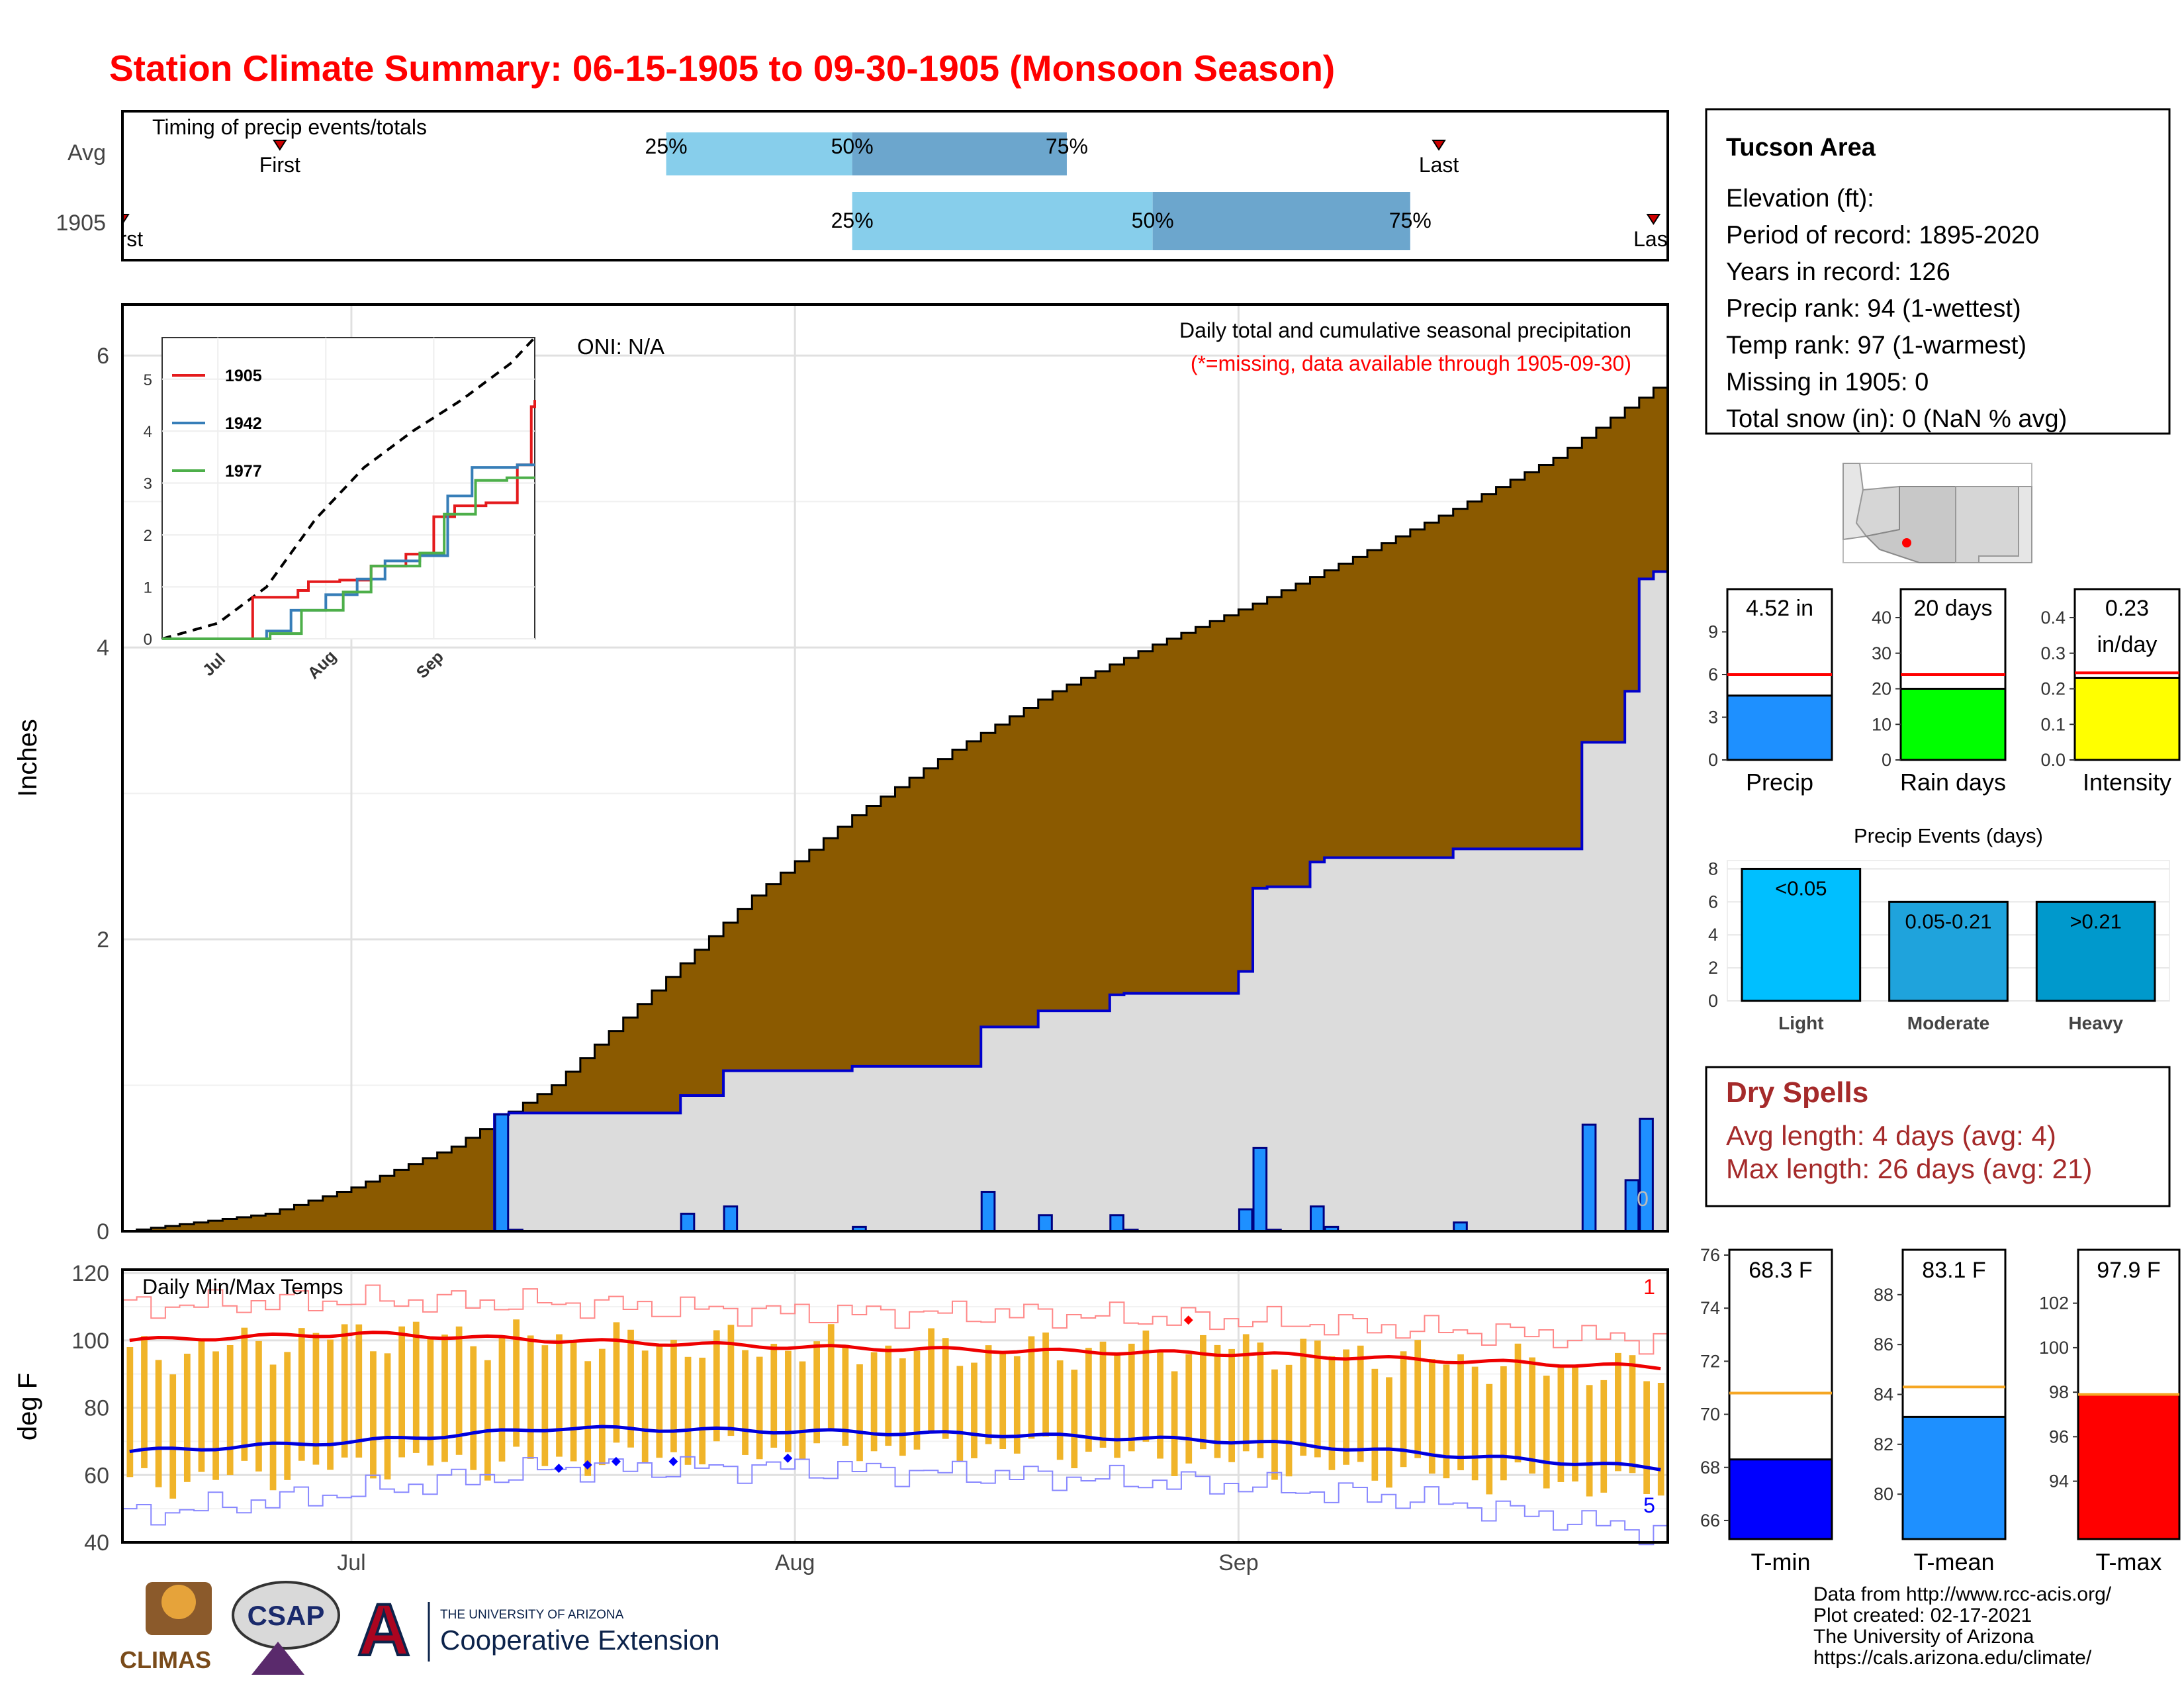  I want to click on inset-y-tick: 3, so click(148, 484).